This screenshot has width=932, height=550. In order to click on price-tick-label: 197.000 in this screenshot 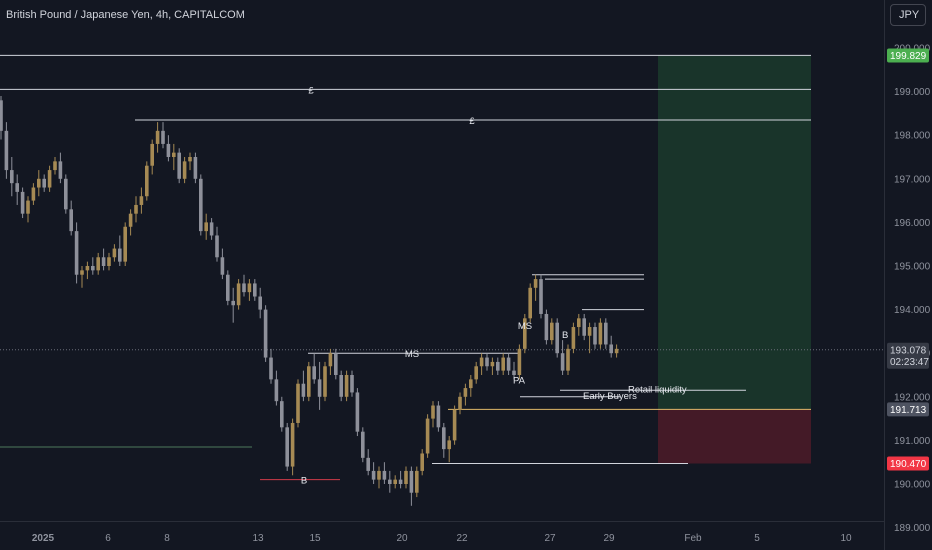, I will do `click(912, 179)`.